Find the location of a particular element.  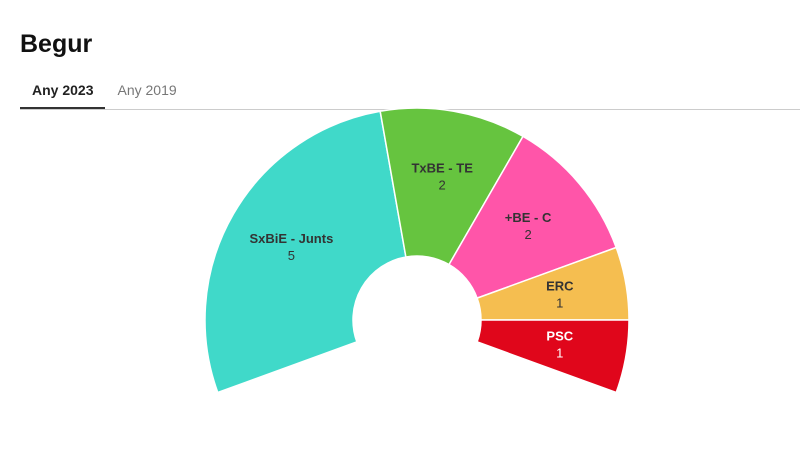

slice-label: TxBE - TE is located at coordinates (442, 168).